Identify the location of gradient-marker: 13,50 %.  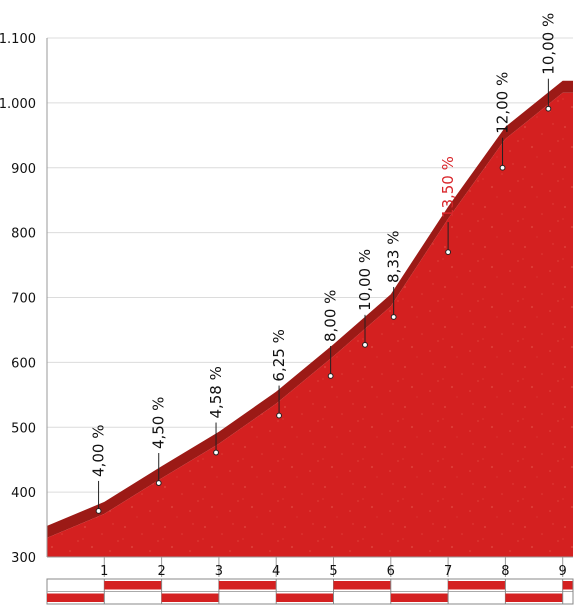
(448, 205).